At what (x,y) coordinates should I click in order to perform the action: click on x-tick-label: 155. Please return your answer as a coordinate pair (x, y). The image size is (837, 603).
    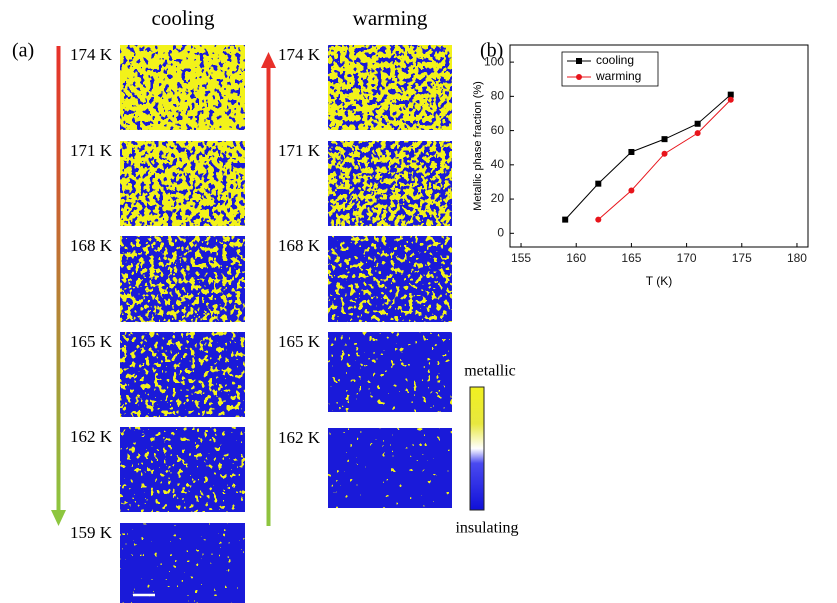
    Looking at the image, I should click on (521, 258).